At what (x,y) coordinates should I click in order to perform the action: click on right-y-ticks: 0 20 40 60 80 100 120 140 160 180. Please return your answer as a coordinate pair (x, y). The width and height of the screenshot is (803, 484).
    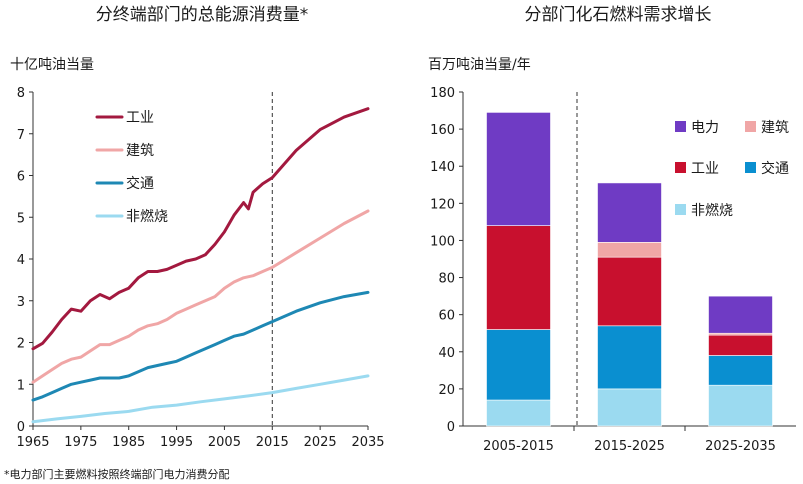
    Looking at the image, I should click on (446, 260).